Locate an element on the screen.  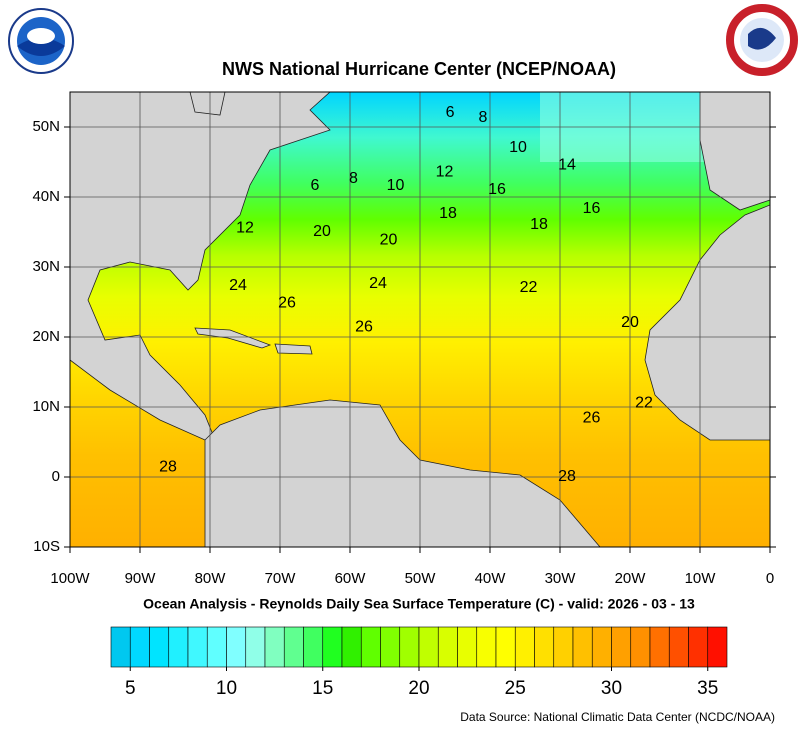
y-tick-label: 10N is located at coordinates (46, 406).